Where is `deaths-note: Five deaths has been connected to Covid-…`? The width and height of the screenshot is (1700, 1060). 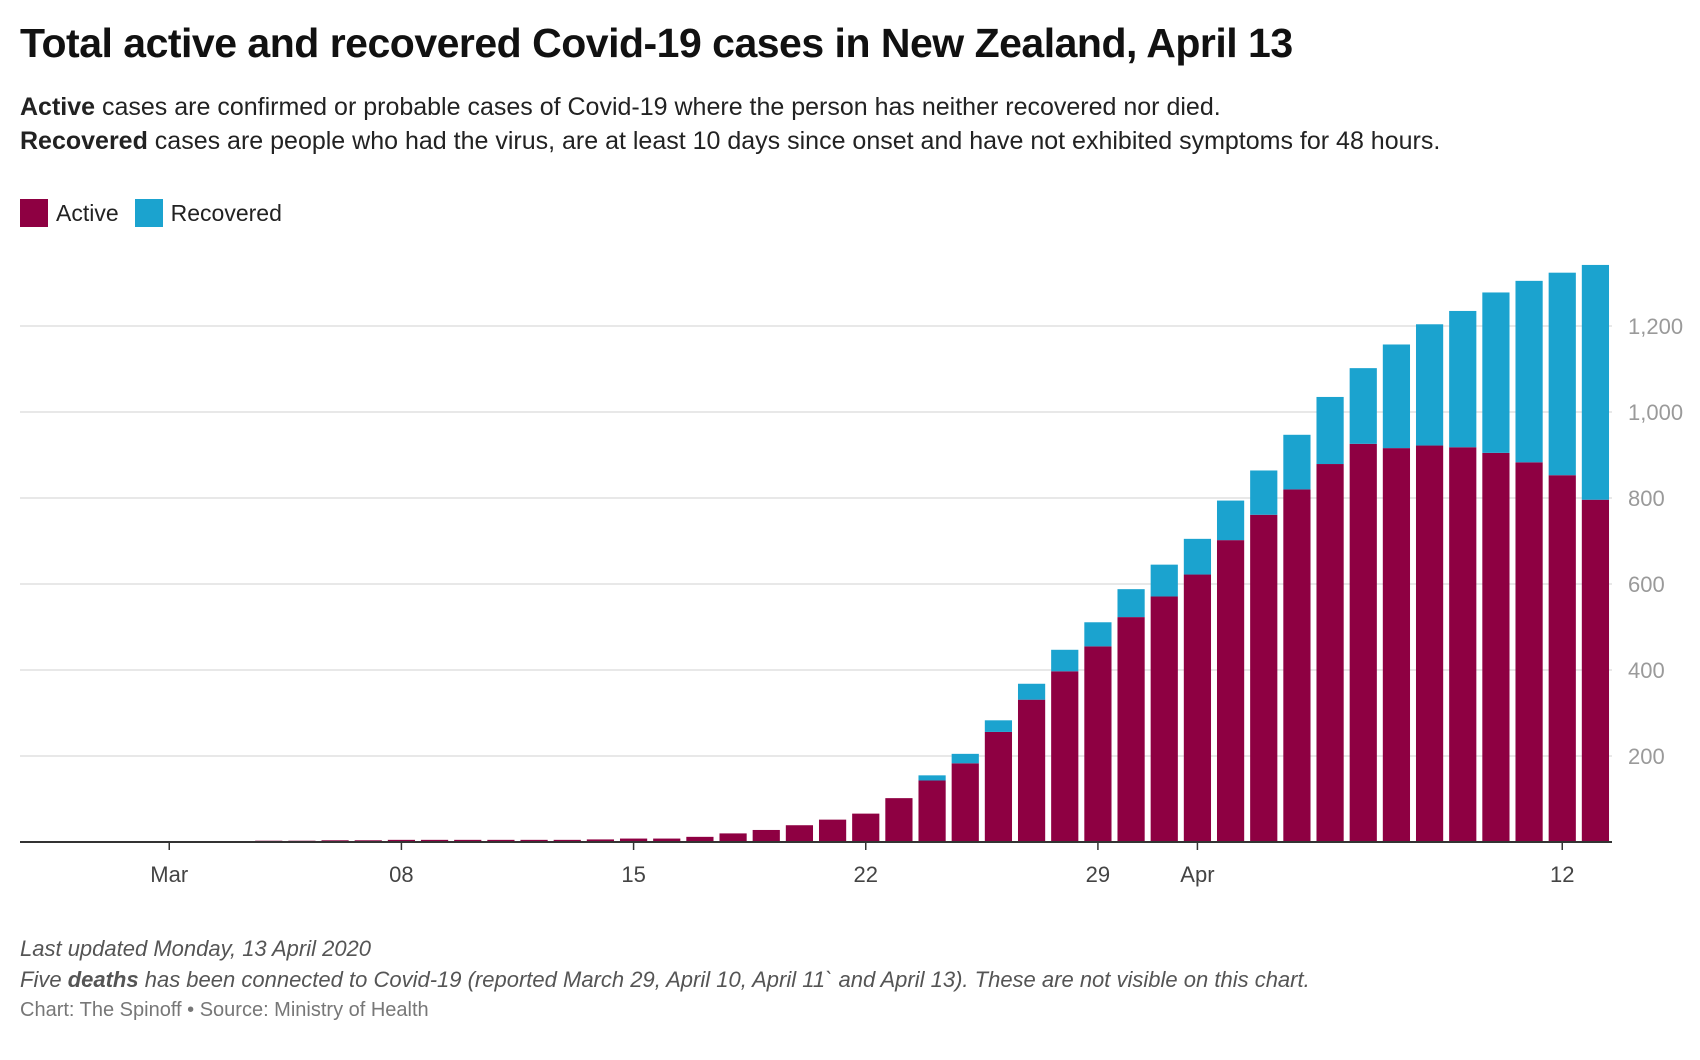 deaths-note: Five deaths has been connected to Covid-… is located at coordinates (665, 980).